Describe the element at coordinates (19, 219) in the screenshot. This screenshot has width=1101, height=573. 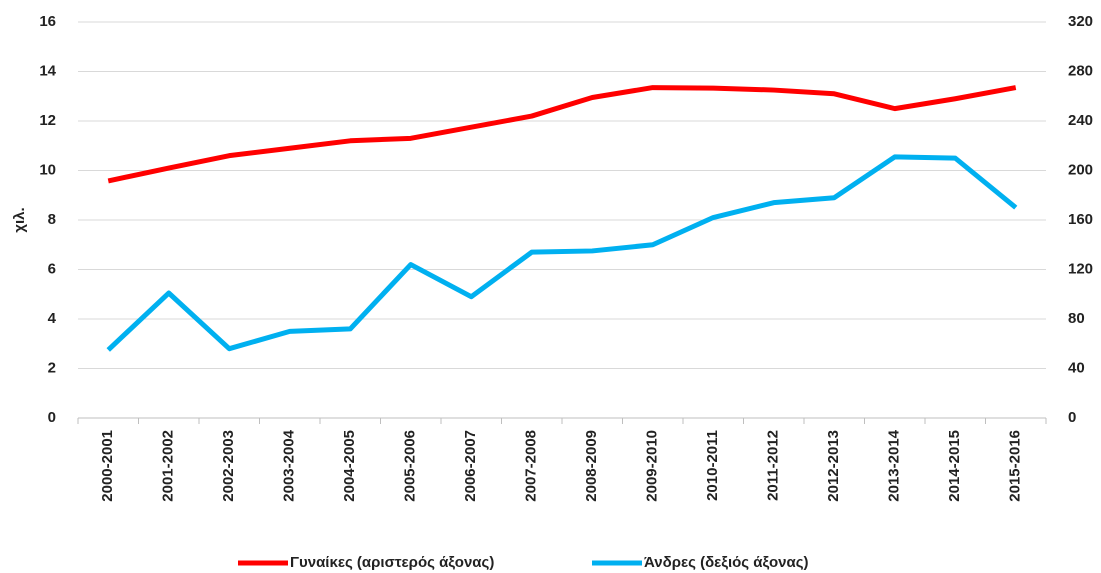
I see `y-axis-label: χιλ.` at that location.